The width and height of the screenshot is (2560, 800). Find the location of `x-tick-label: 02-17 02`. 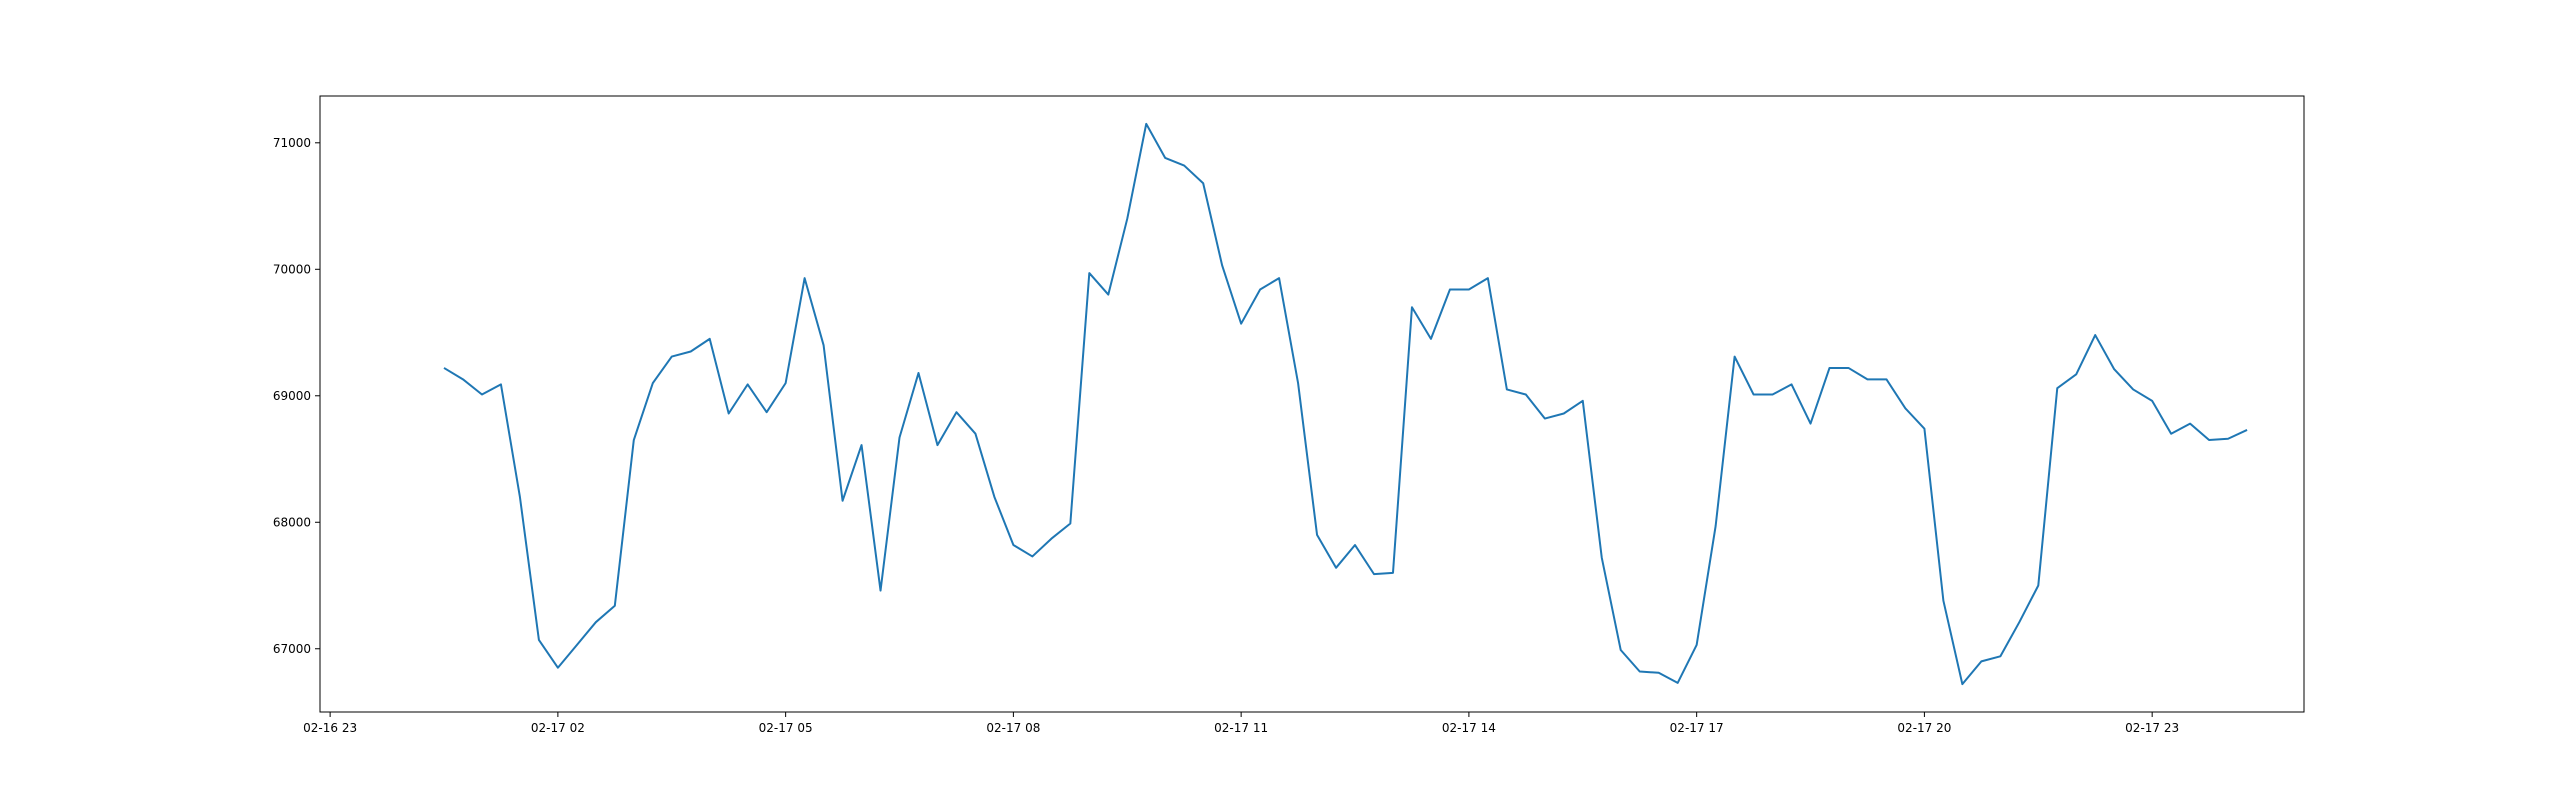

x-tick-label: 02-17 02 is located at coordinates (558, 728).